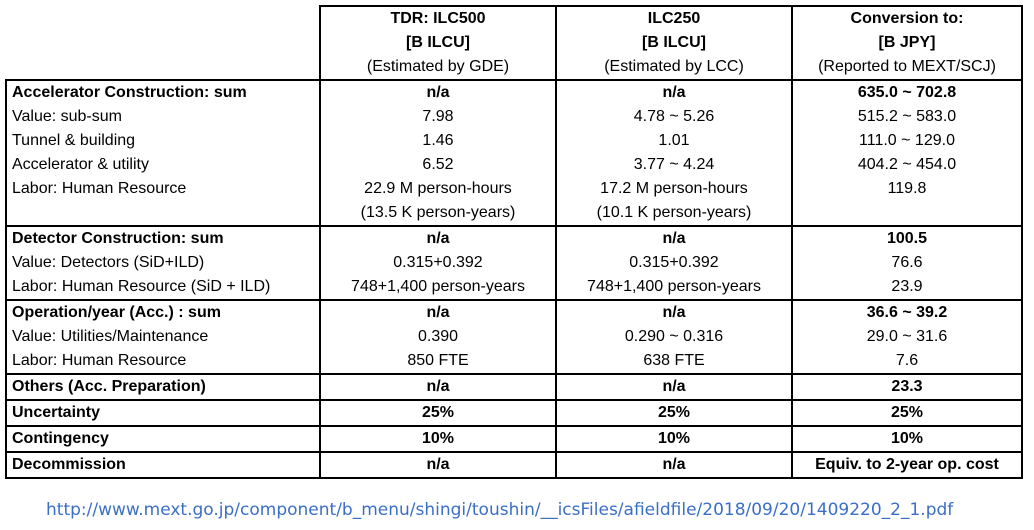  What do you see at coordinates (907, 386) in the screenshot?
I see `cell-jpy: 23.3` at bounding box center [907, 386].